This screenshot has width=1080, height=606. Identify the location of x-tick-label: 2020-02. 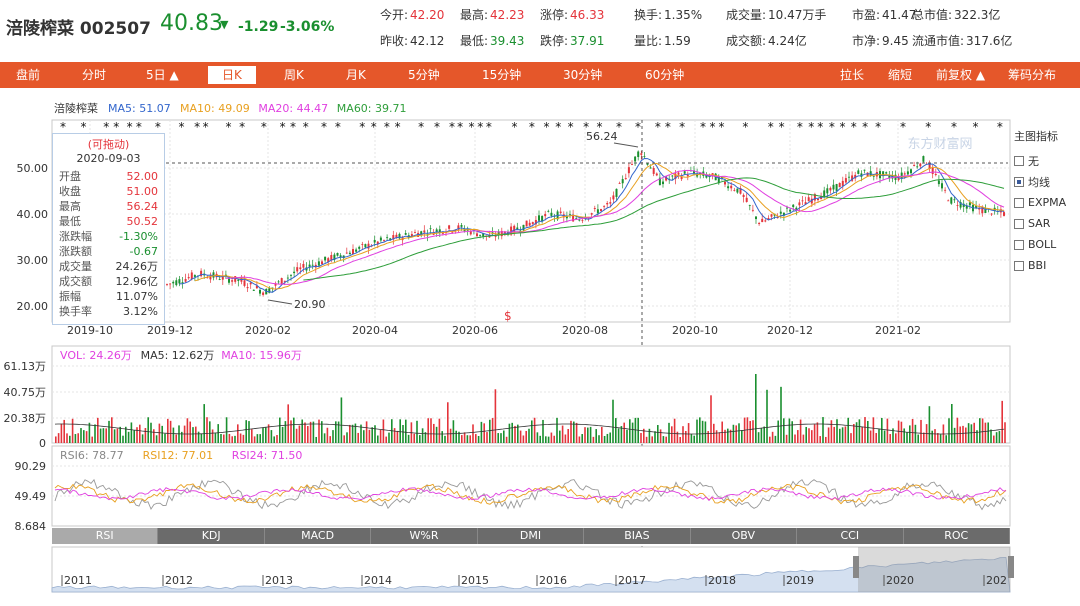
(268, 330).